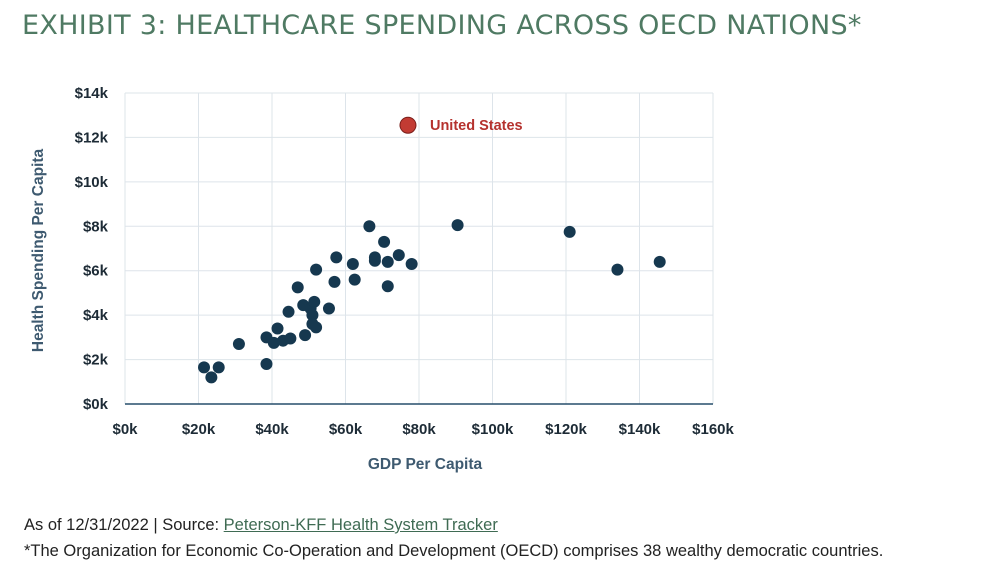 The image size is (982, 584). What do you see at coordinates (38, 250) in the screenshot?
I see `y-axis-label: Health Spending Per Capita` at bounding box center [38, 250].